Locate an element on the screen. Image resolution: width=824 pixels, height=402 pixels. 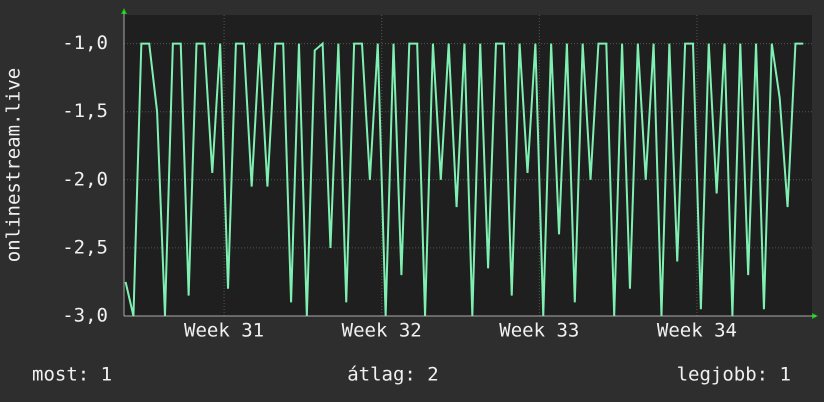
y-tick-label: -2,0 is located at coordinates (85, 179).